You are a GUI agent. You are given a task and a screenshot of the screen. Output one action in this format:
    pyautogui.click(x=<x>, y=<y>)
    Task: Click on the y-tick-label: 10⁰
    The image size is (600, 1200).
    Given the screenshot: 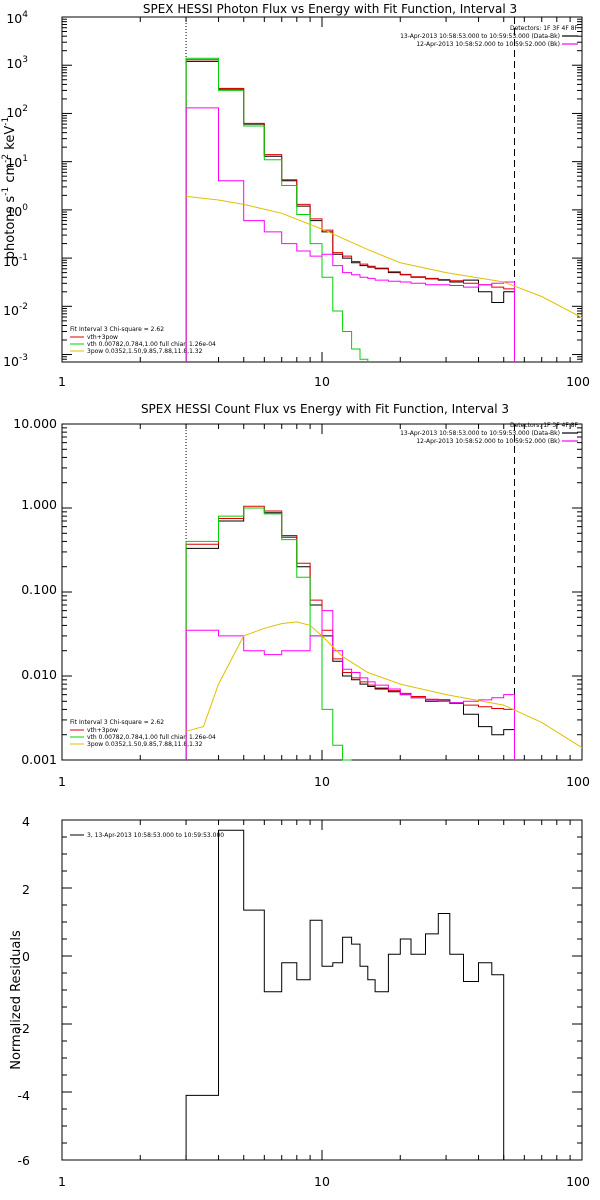 What is the action you would take?
    pyautogui.click(x=17, y=211)
    